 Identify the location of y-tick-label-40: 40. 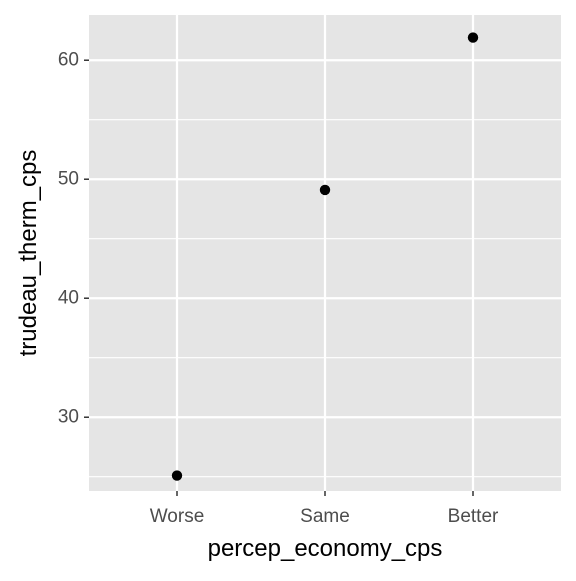
(68, 298).